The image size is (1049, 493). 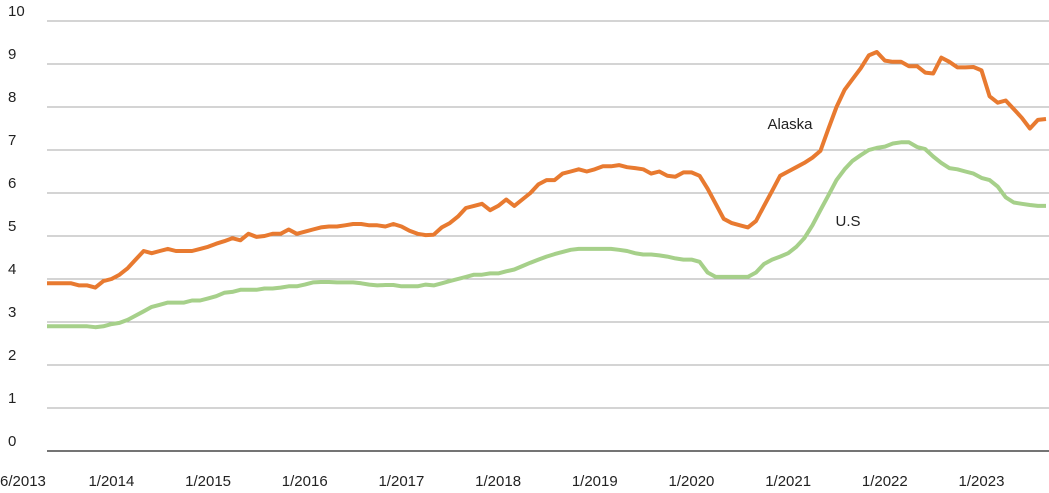 I want to click on y-tick-label: 4, so click(x=12, y=269).